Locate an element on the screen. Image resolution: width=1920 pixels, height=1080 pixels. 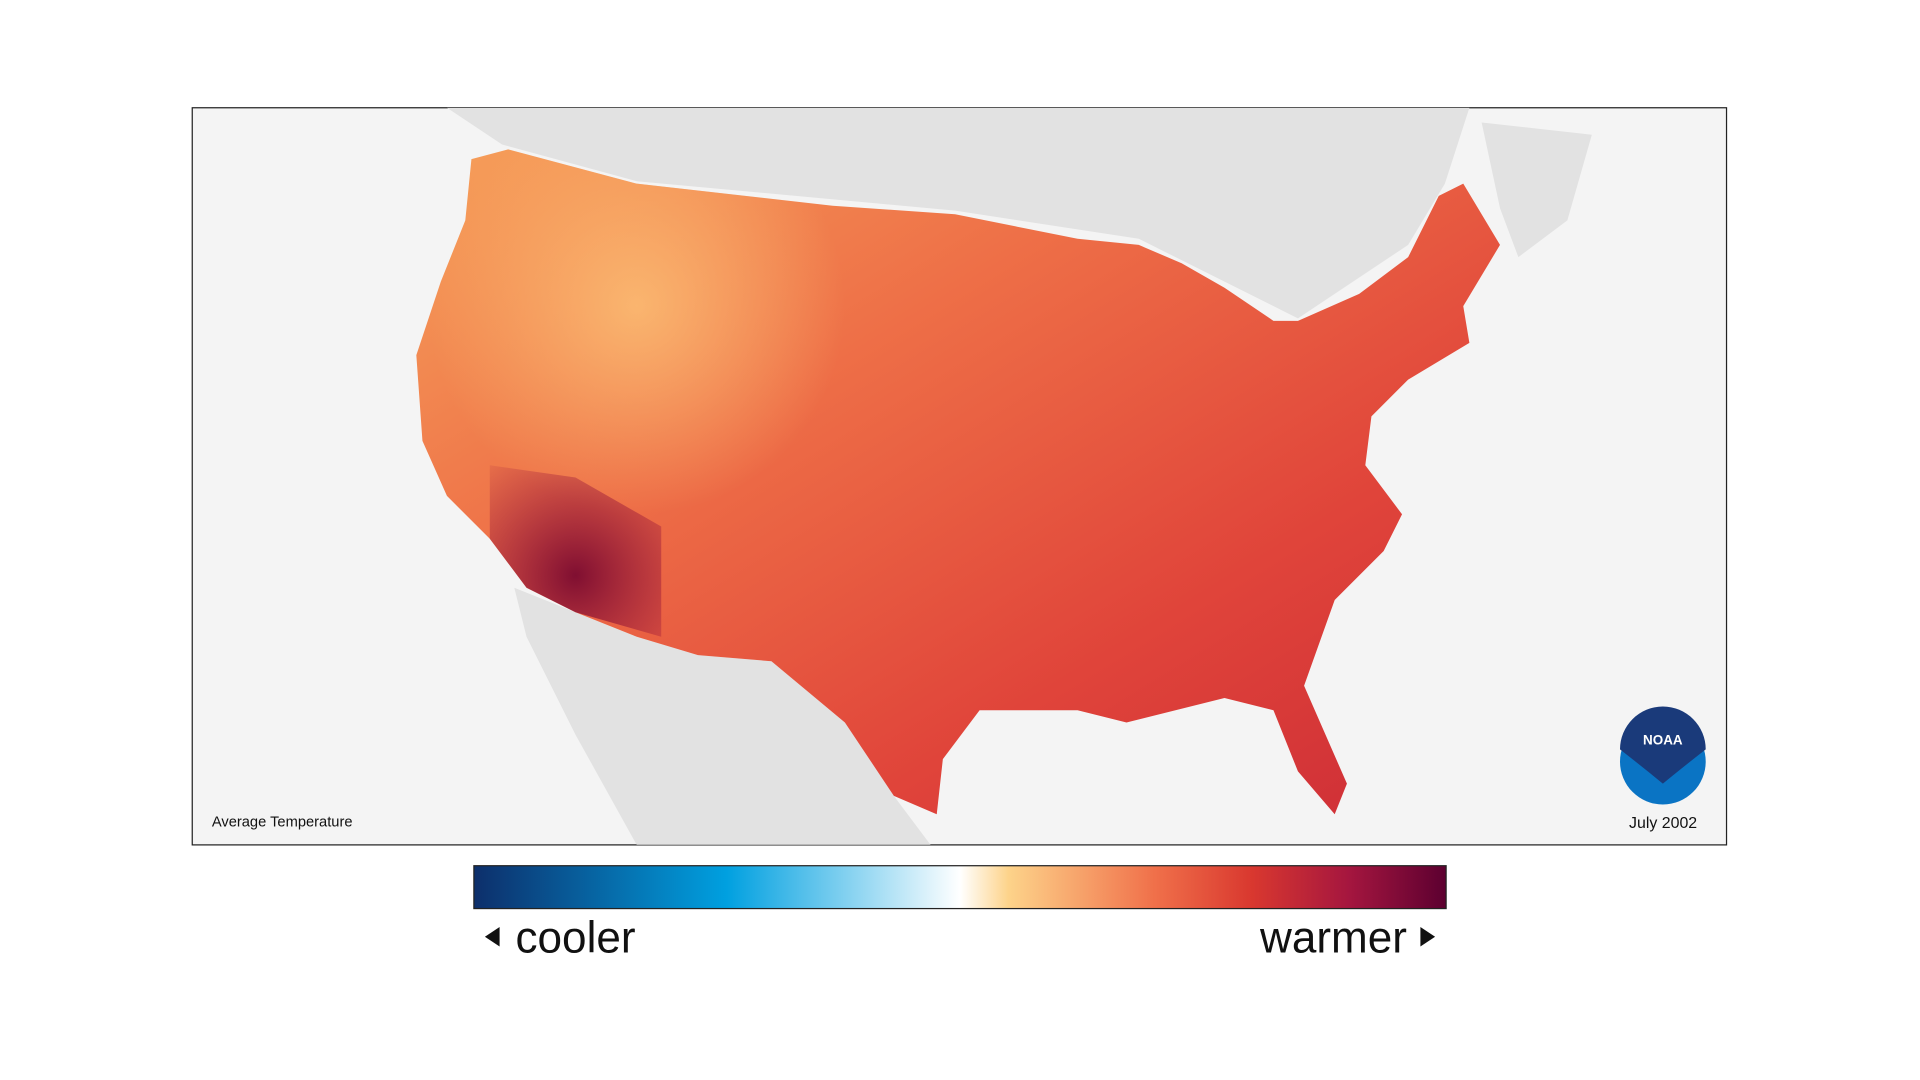
map-date: July 2002 is located at coordinates (1663, 823).